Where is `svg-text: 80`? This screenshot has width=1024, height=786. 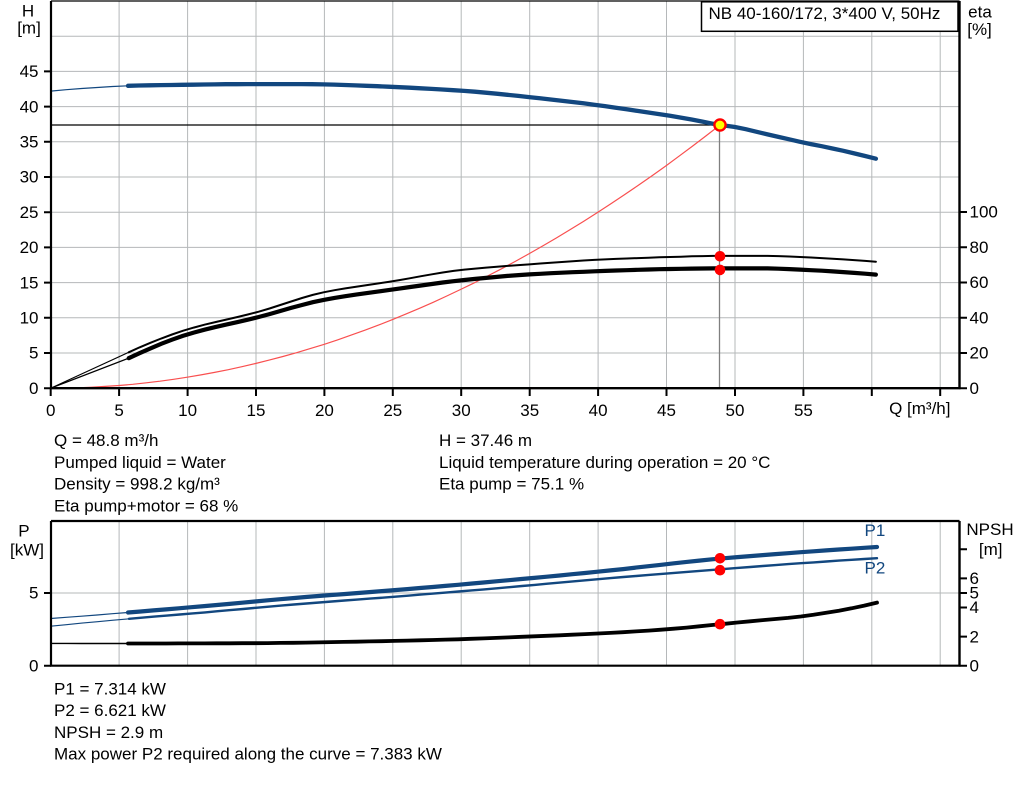
svg-text: 80 is located at coordinates (979, 247).